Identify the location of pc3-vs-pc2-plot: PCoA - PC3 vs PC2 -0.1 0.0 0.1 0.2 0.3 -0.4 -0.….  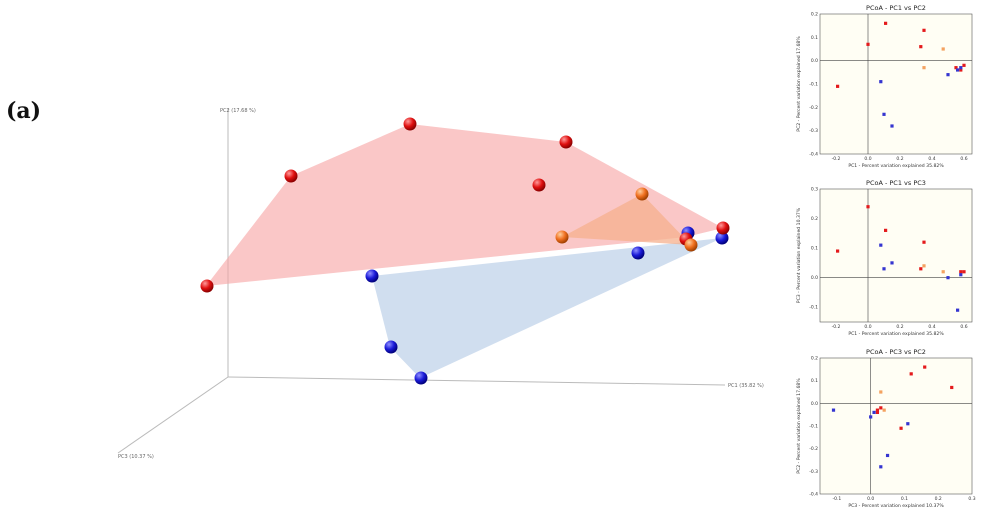
(886, 428).